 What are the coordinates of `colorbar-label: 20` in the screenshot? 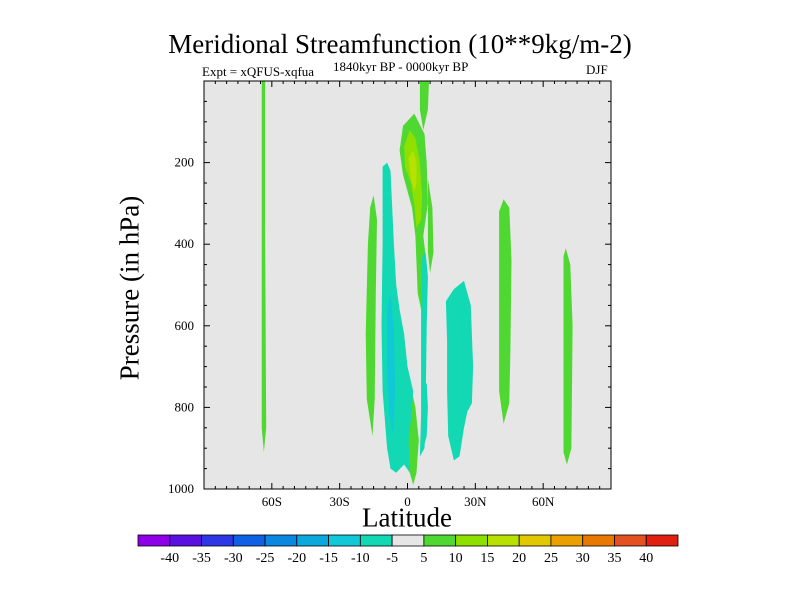 It's located at (519, 558).